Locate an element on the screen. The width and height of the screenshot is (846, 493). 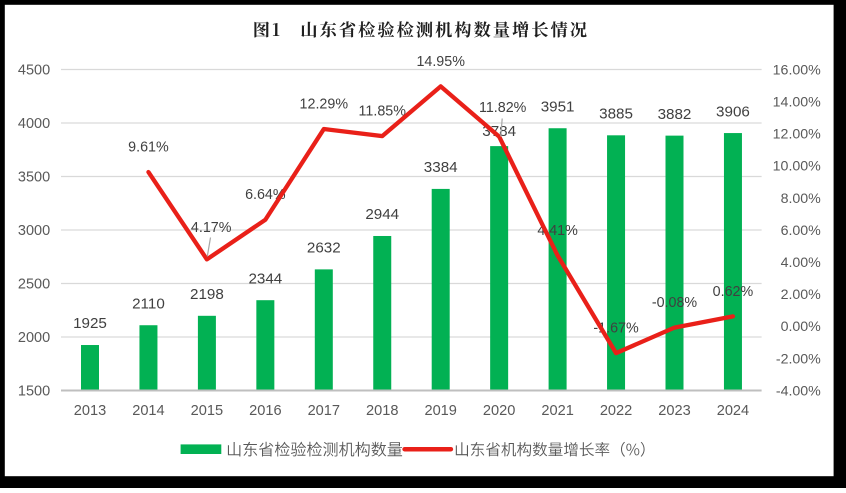
svg-text: 0.62% is located at coordinates (733, 292).